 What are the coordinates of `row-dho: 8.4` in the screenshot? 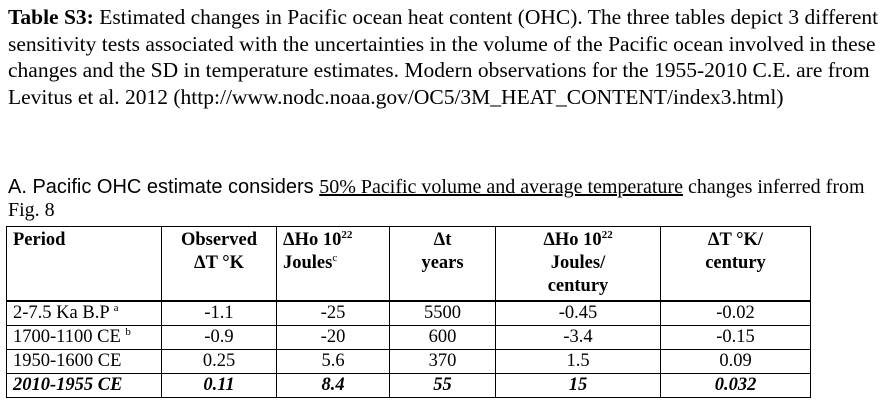 It's located at (333, 385).